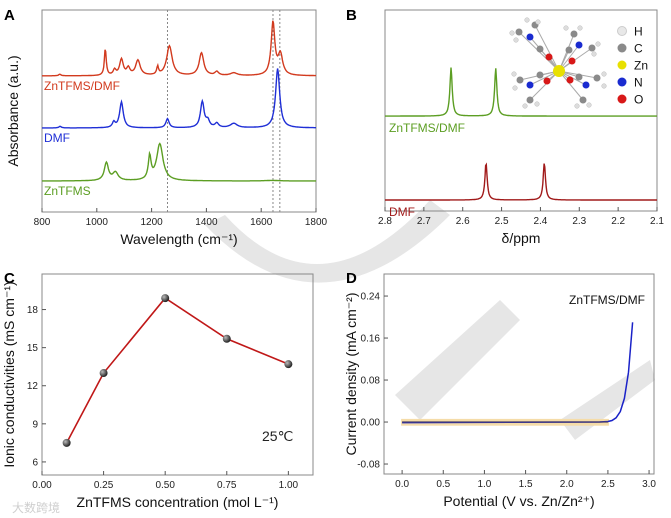 Image resolution: width=671 pixels, height=518 pixels. What do you see at coordinates (179, 162) in the screenshot?
I see `series-line-zntfms` at bounding box center [179, 162].